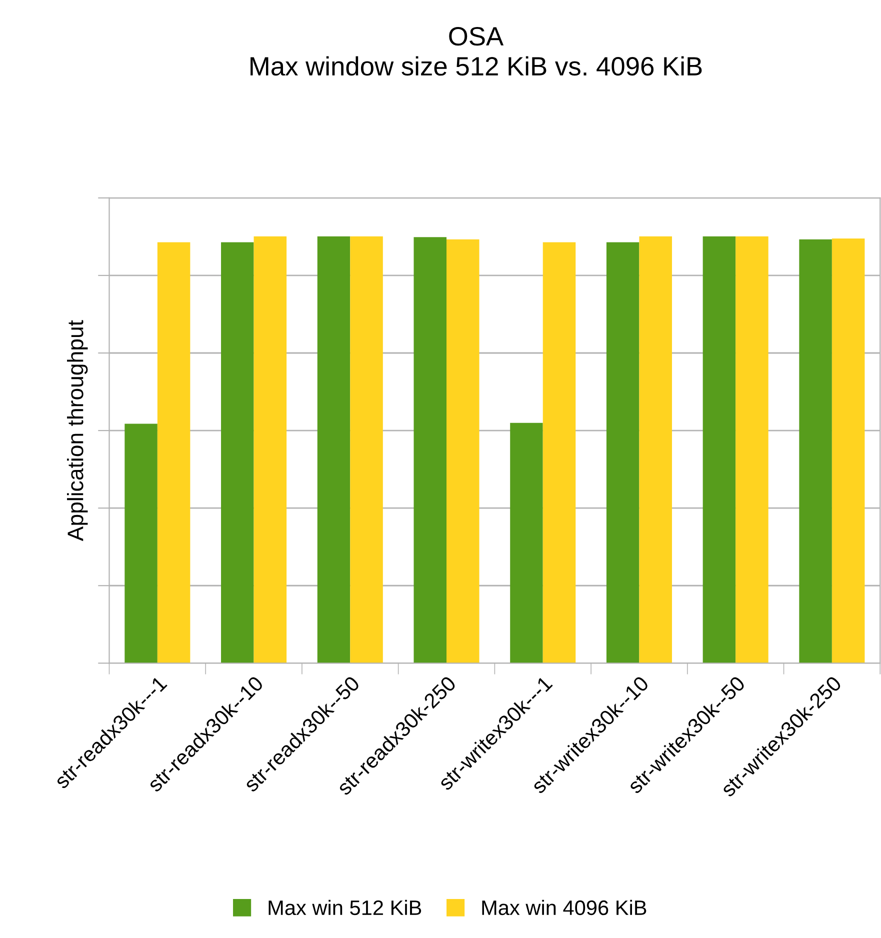  I want to click on y-axis-title: Application throughput, so click(77, 431).